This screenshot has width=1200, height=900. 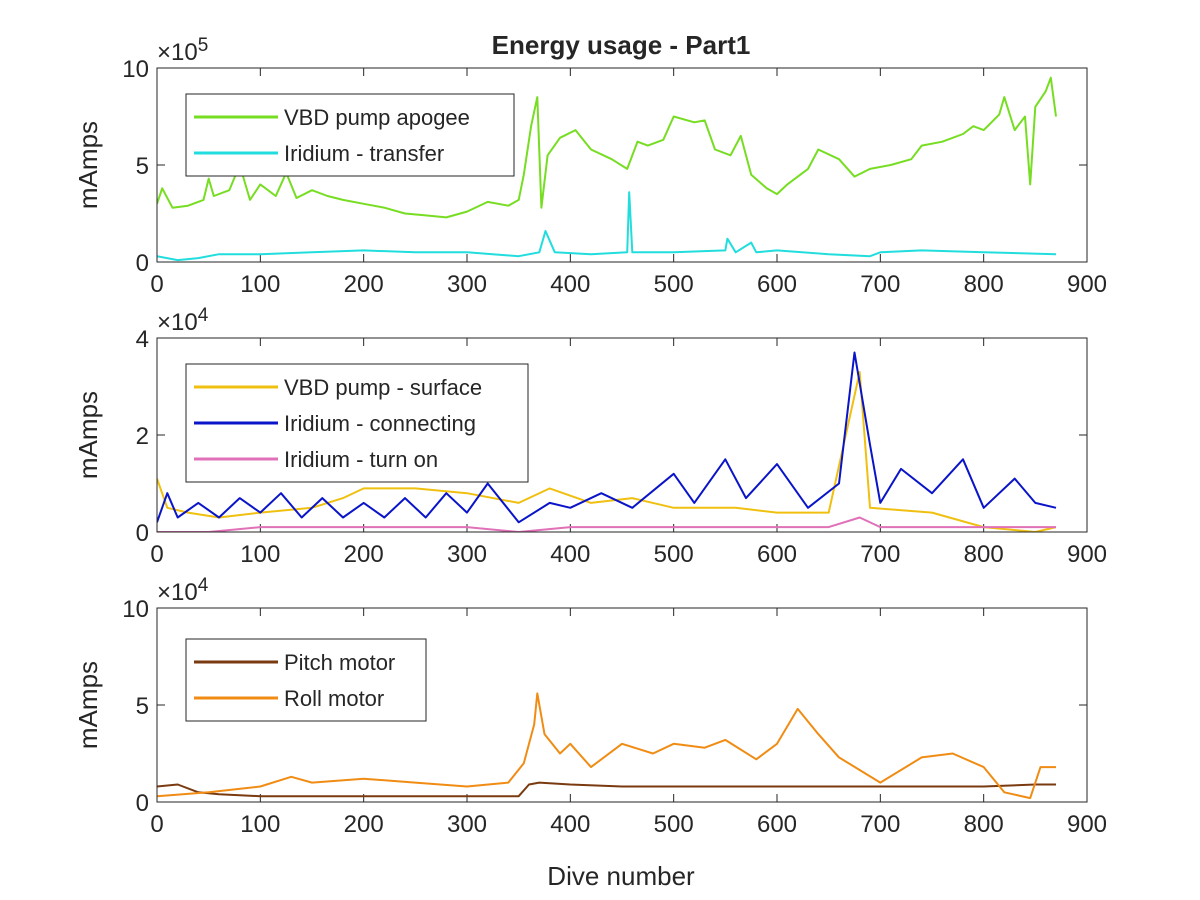 I want to click on legend-label: Iridium - connecting, so click(x=380, y=423).